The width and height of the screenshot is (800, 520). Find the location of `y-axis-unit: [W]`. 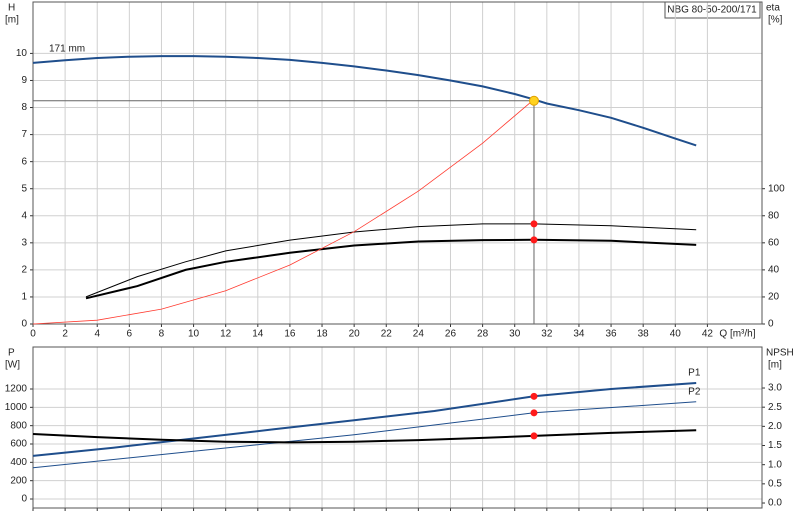

y-axis-unit: [W] is located at coordinates (12, 365).